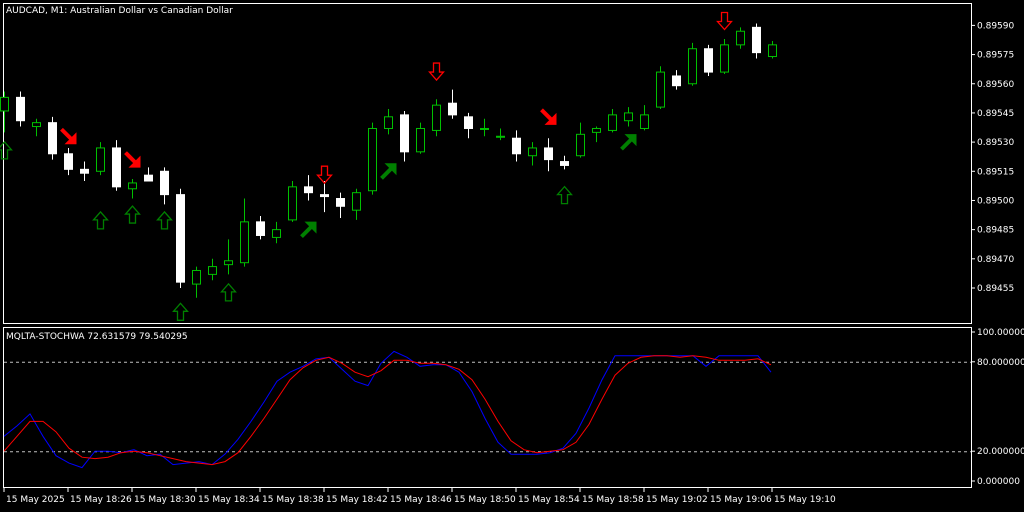 Image resolution: width=1024 pixels, height=512 pixels. I want to click on time-tick-label: 15 May 18:34, so click(229, 500).